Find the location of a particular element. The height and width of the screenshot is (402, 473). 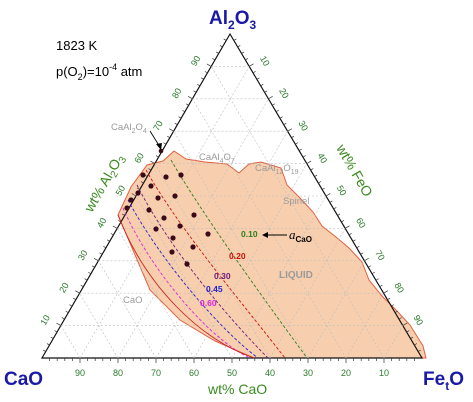

bottom-tick-label: 10 is located at coordinates (384, 373).